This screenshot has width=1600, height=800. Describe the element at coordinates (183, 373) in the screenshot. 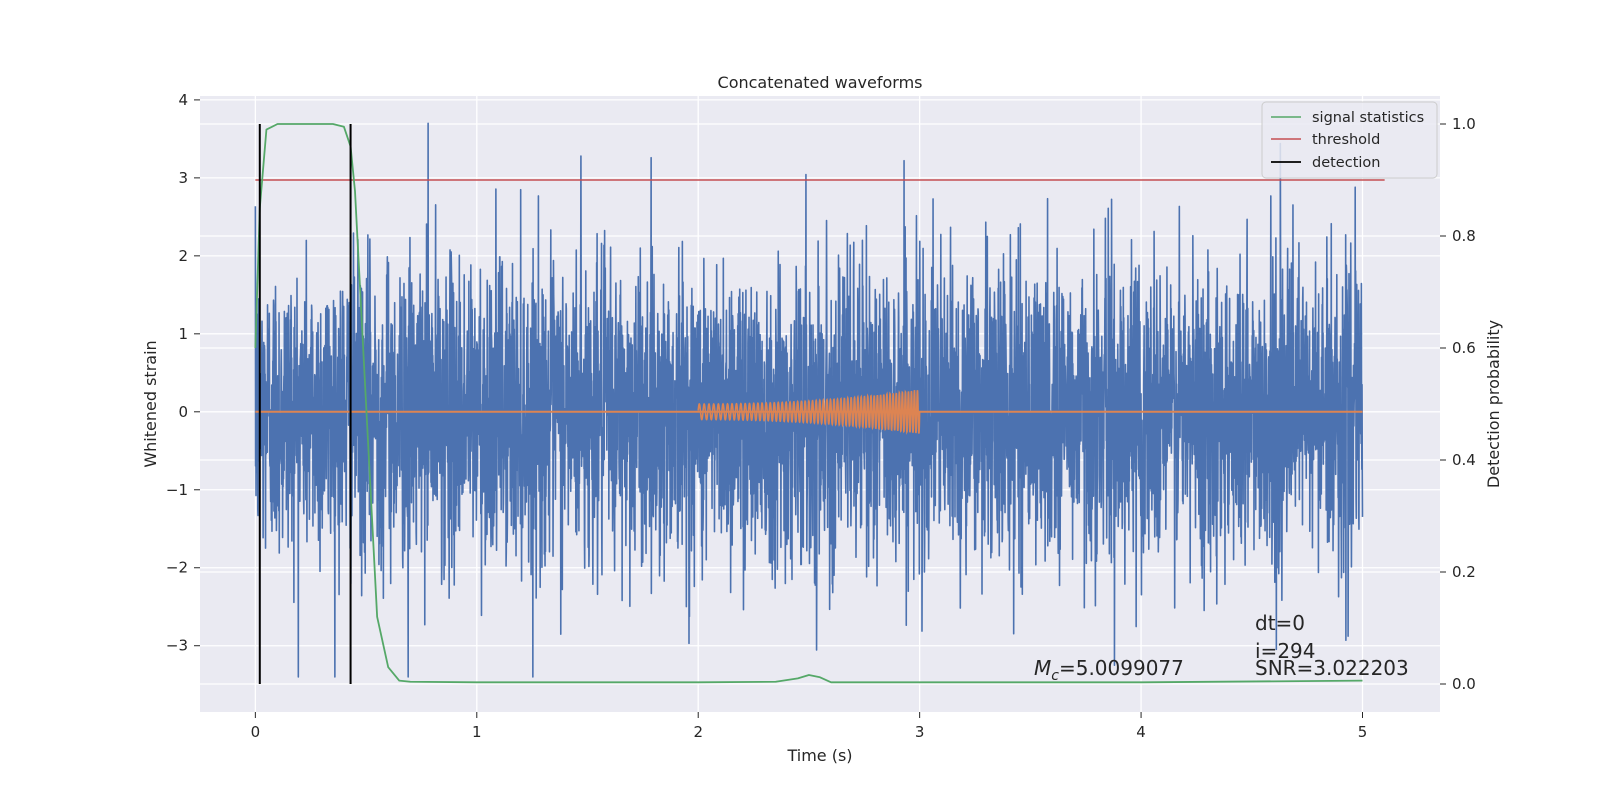

I see `left-axis-ticks: −3 −2 −1 0 1 2 3 4` at that location.